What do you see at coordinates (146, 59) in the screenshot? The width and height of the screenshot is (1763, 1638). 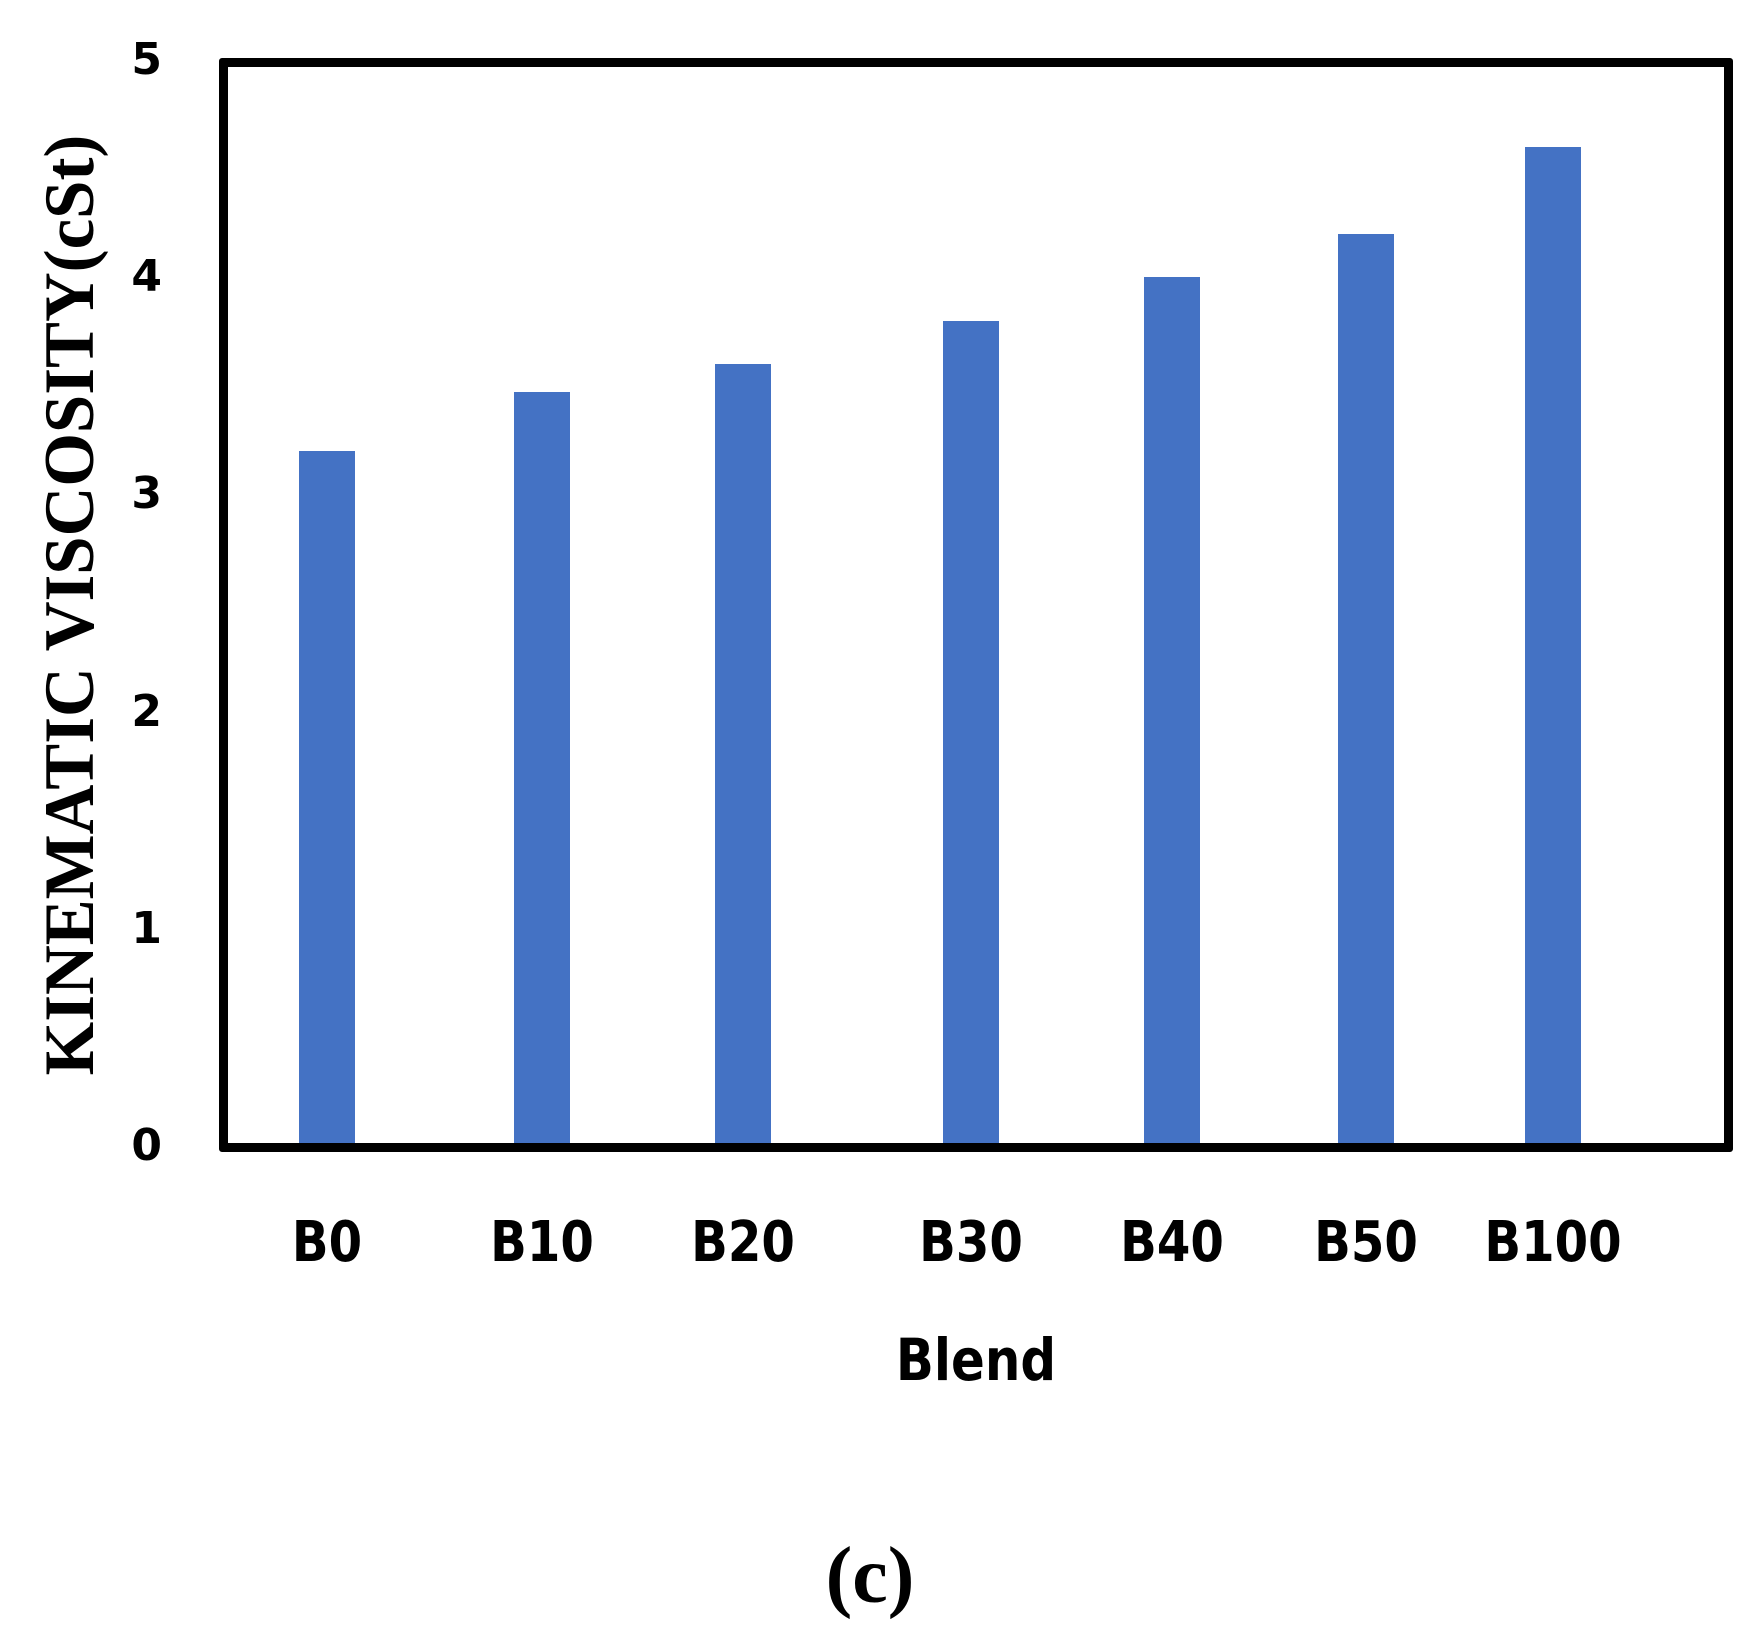 I see `y-tick-label: 5` at bounding box center [146, 59].